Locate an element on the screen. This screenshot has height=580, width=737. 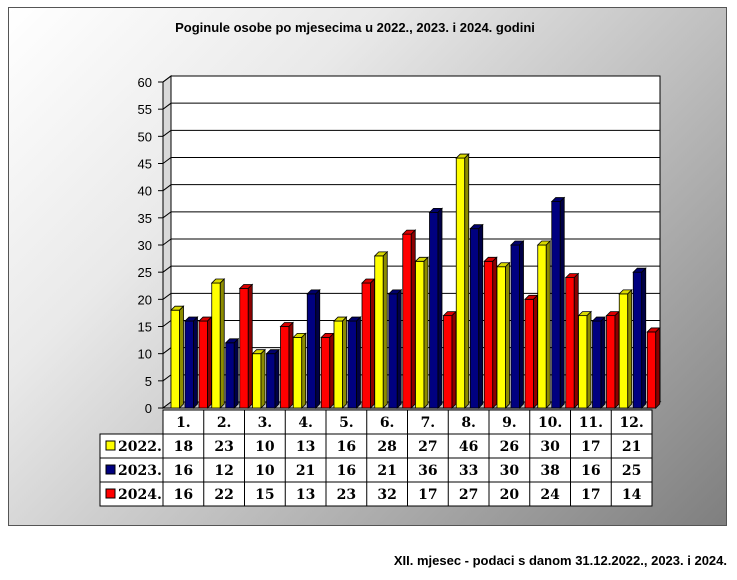
data-label: 25 is located at coordinates (631, 471).